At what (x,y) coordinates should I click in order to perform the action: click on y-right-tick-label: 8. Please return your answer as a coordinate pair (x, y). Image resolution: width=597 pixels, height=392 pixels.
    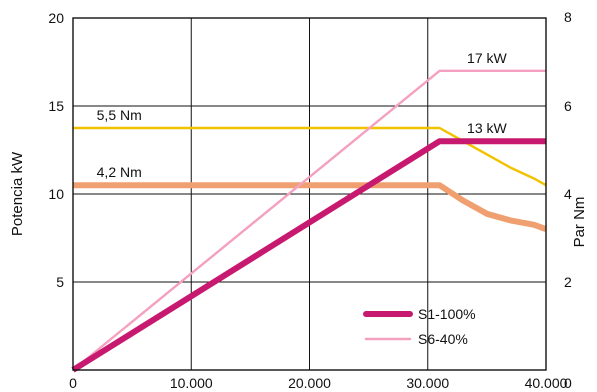
    Looking at the image, I should click on (568, 17).